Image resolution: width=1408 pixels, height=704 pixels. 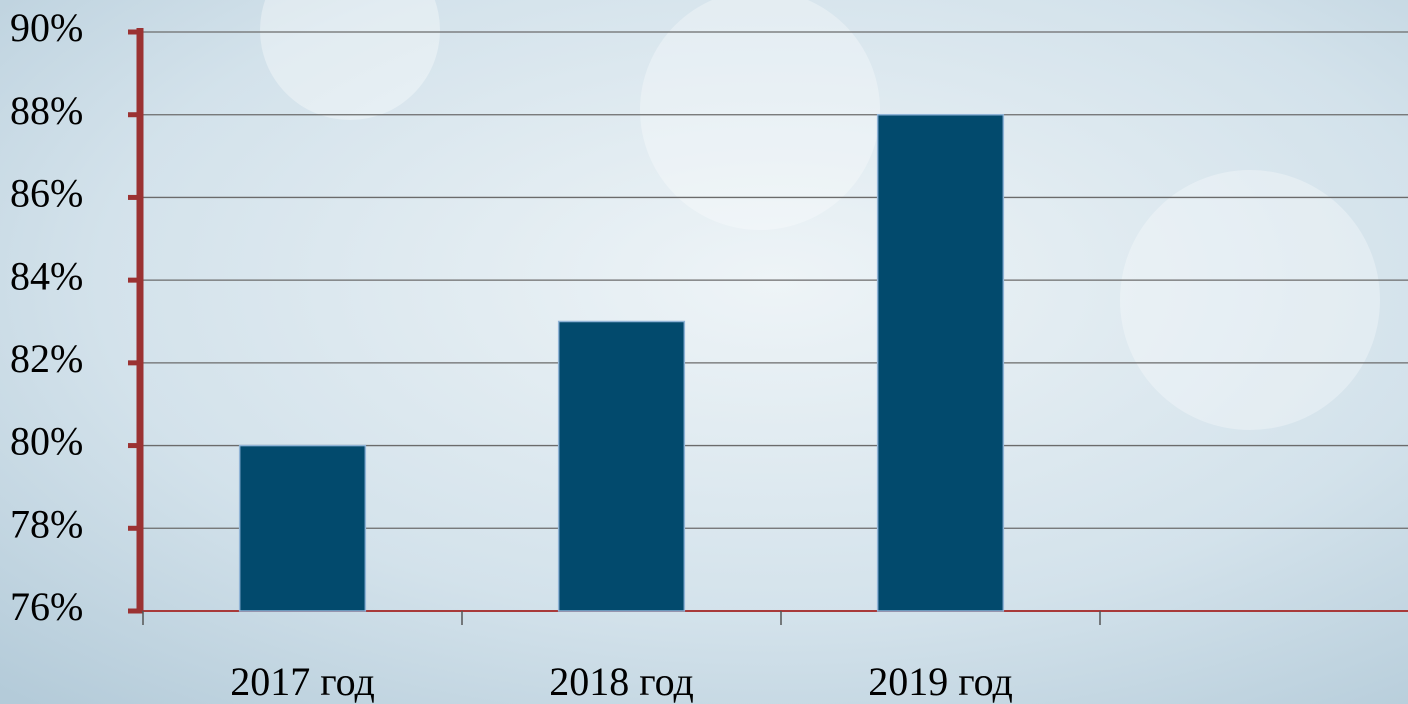 I want to click on x-tick-label: 2017 год, so click(x=302, y=681).